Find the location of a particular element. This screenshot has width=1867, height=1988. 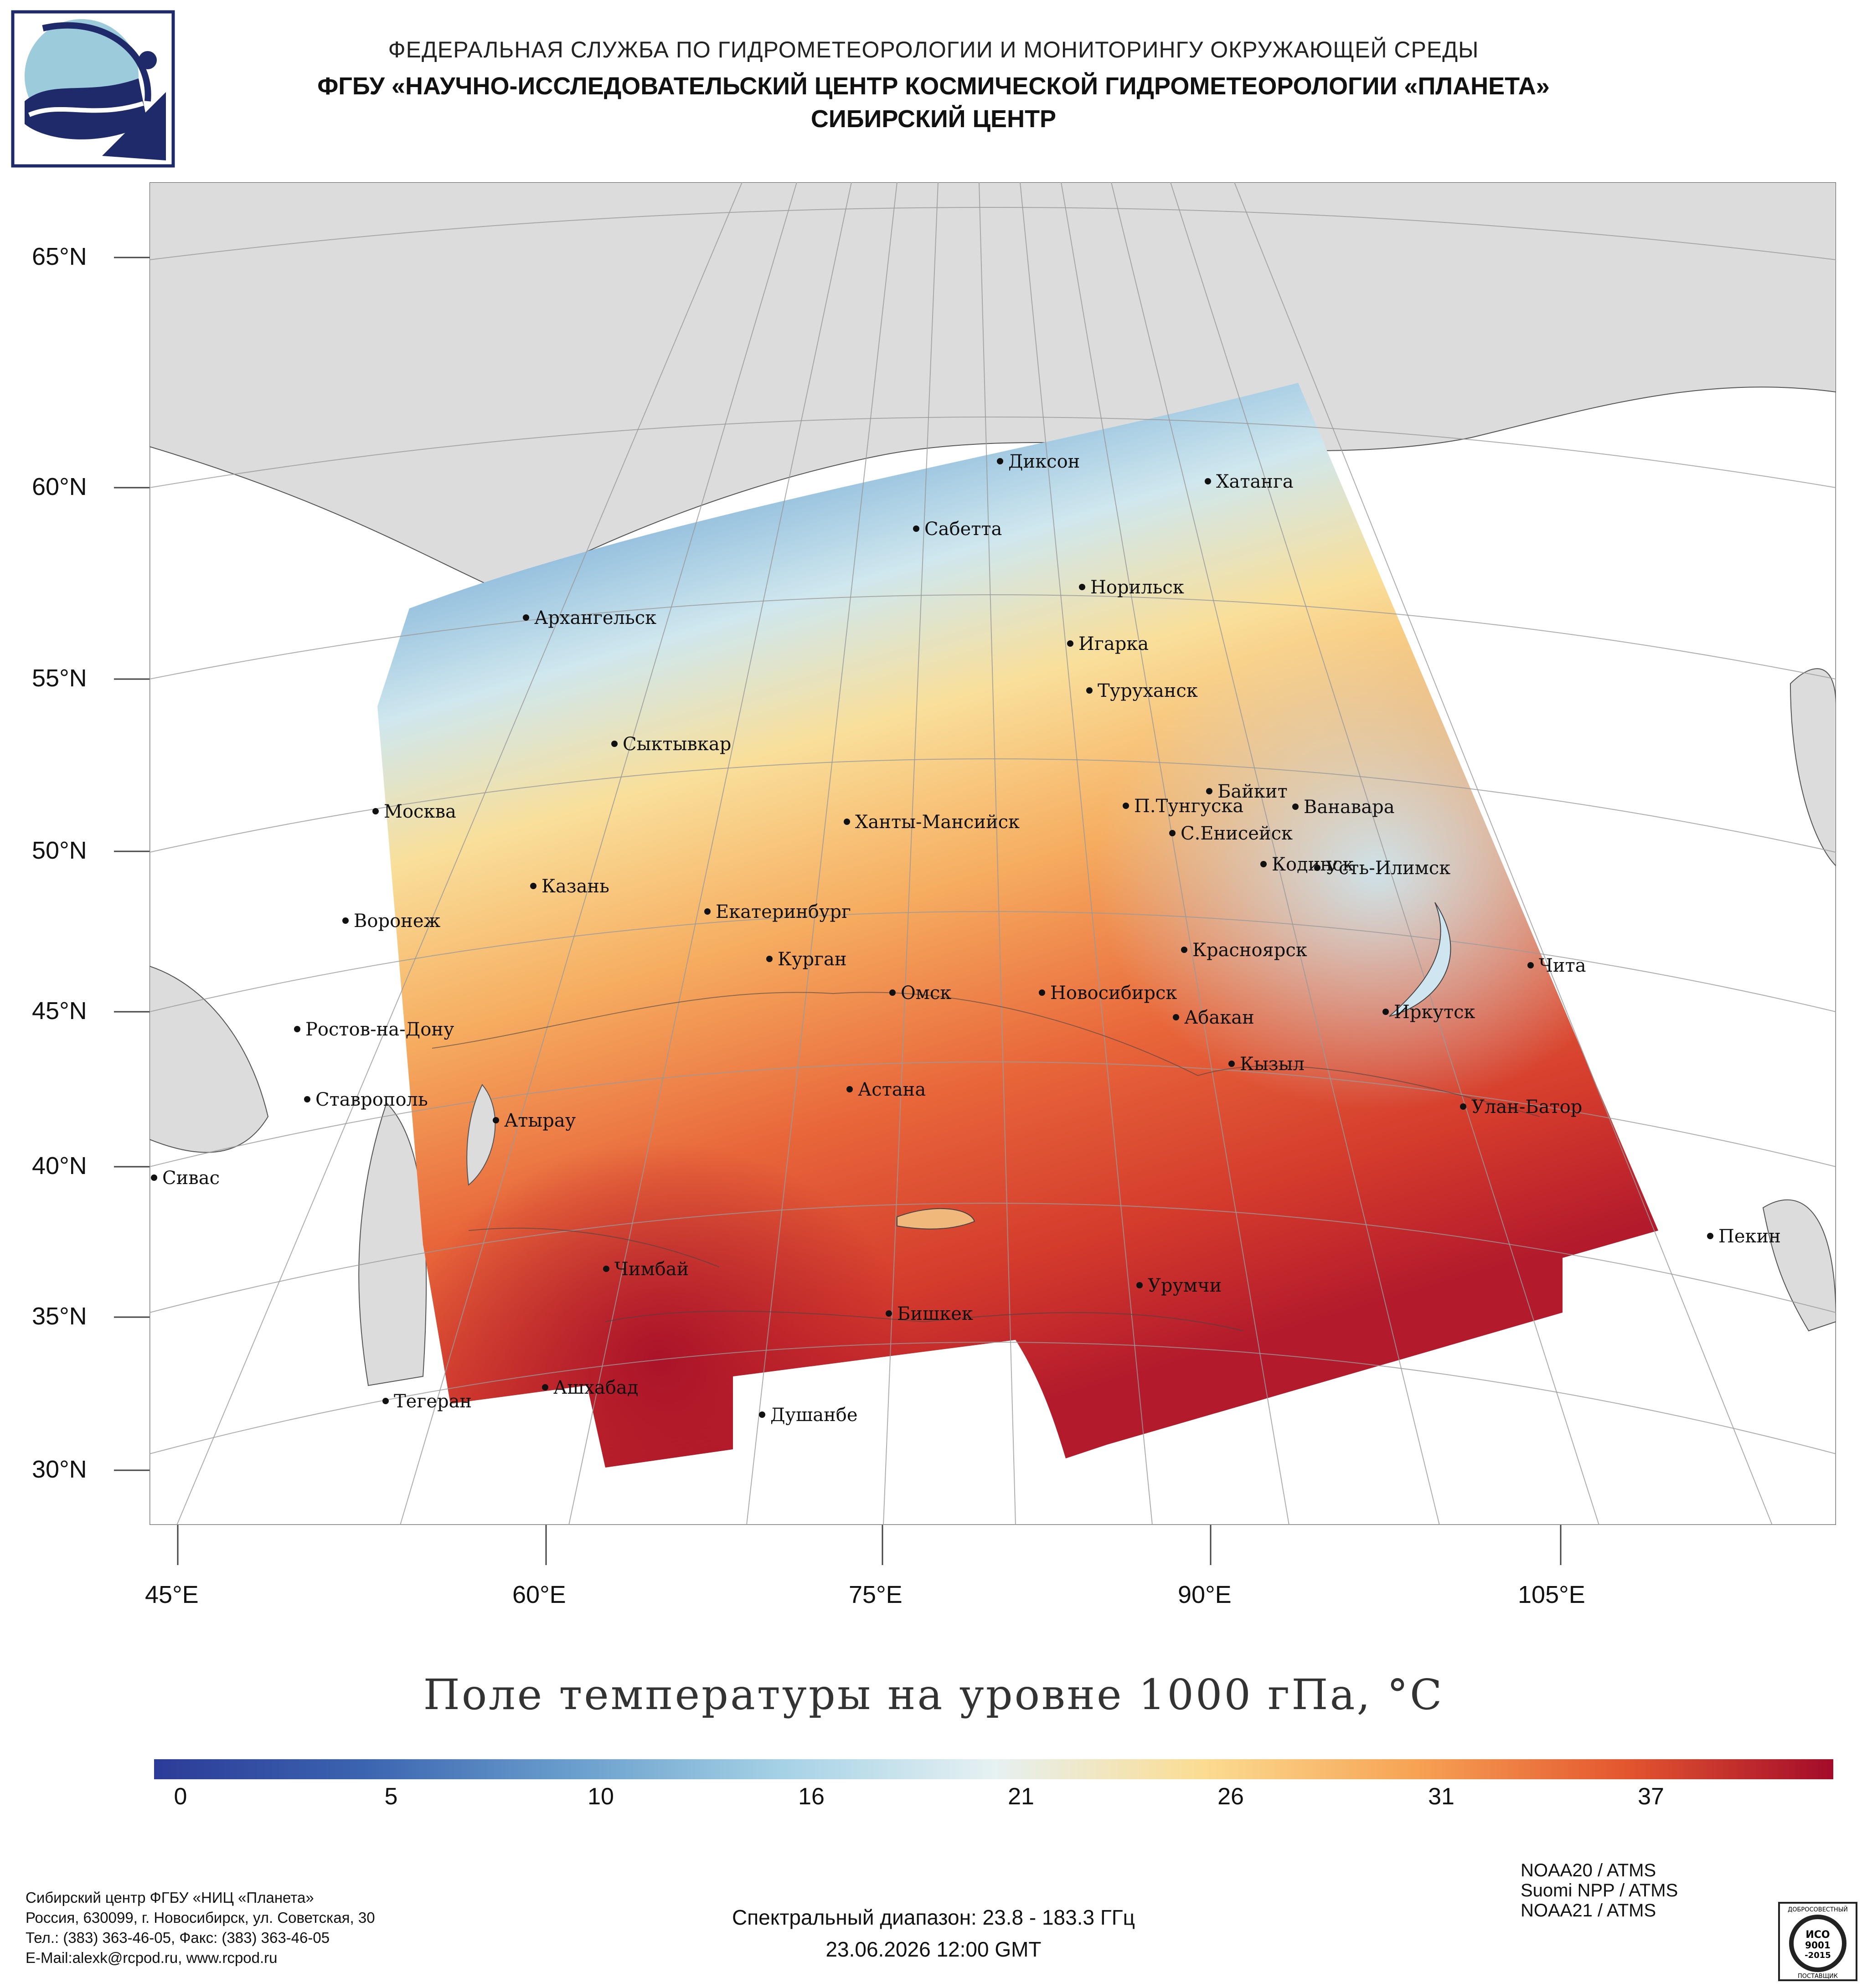

city-label-irkutsk: Иркутск is located at coordinates (1434, 1012).